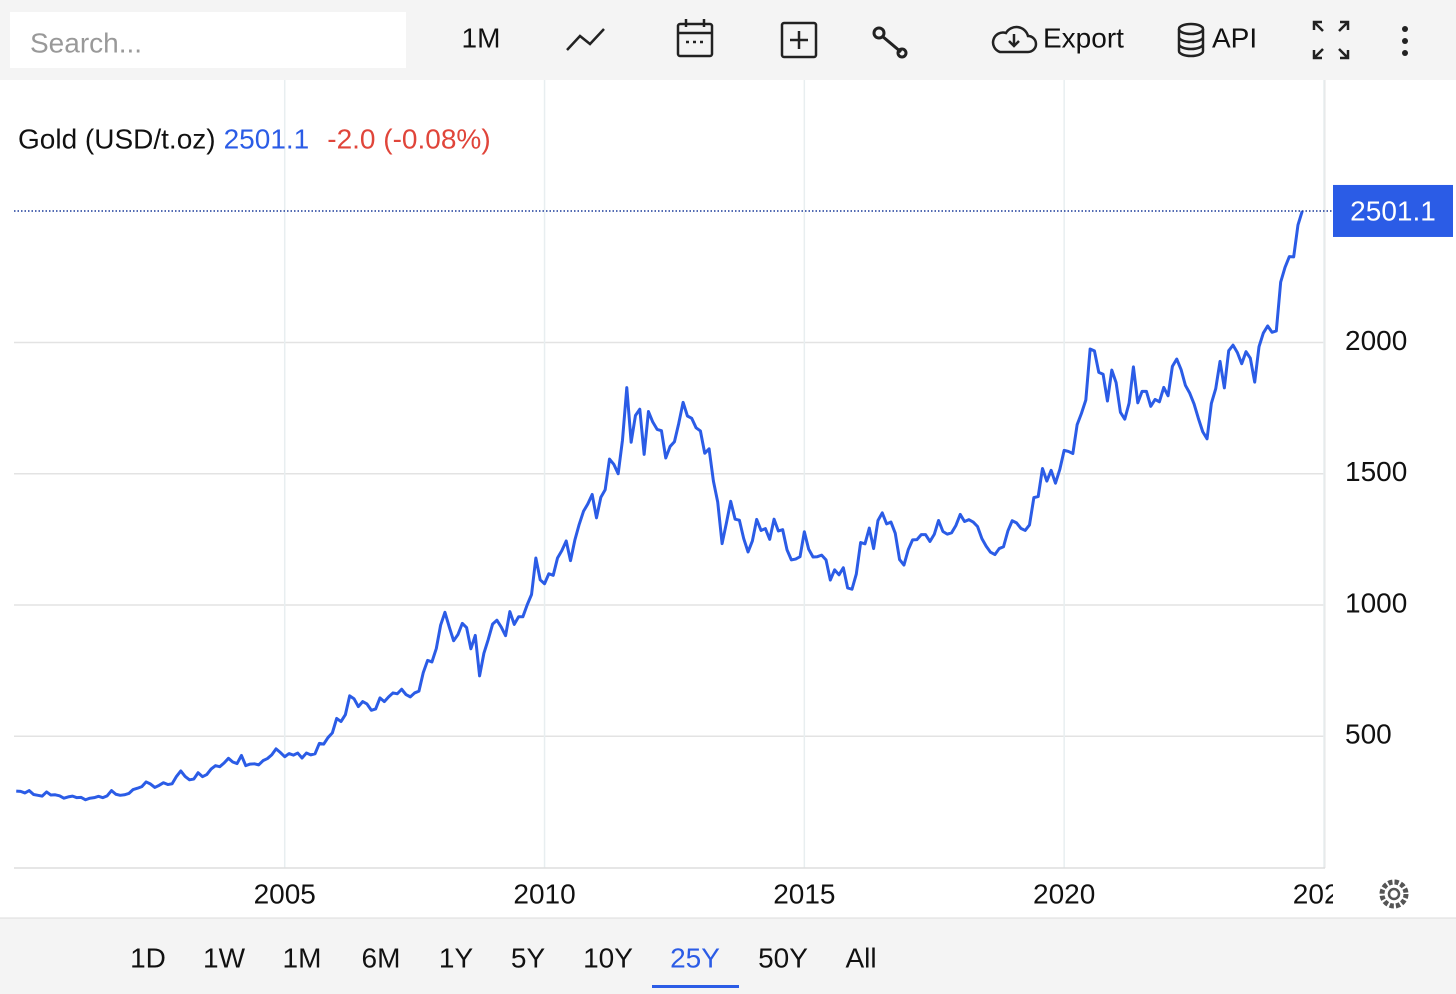 This screenshot has width=1456, height=994. Describe the element at coordinates (1191, 40) in the screenshot. I see `api-icon` at that location.